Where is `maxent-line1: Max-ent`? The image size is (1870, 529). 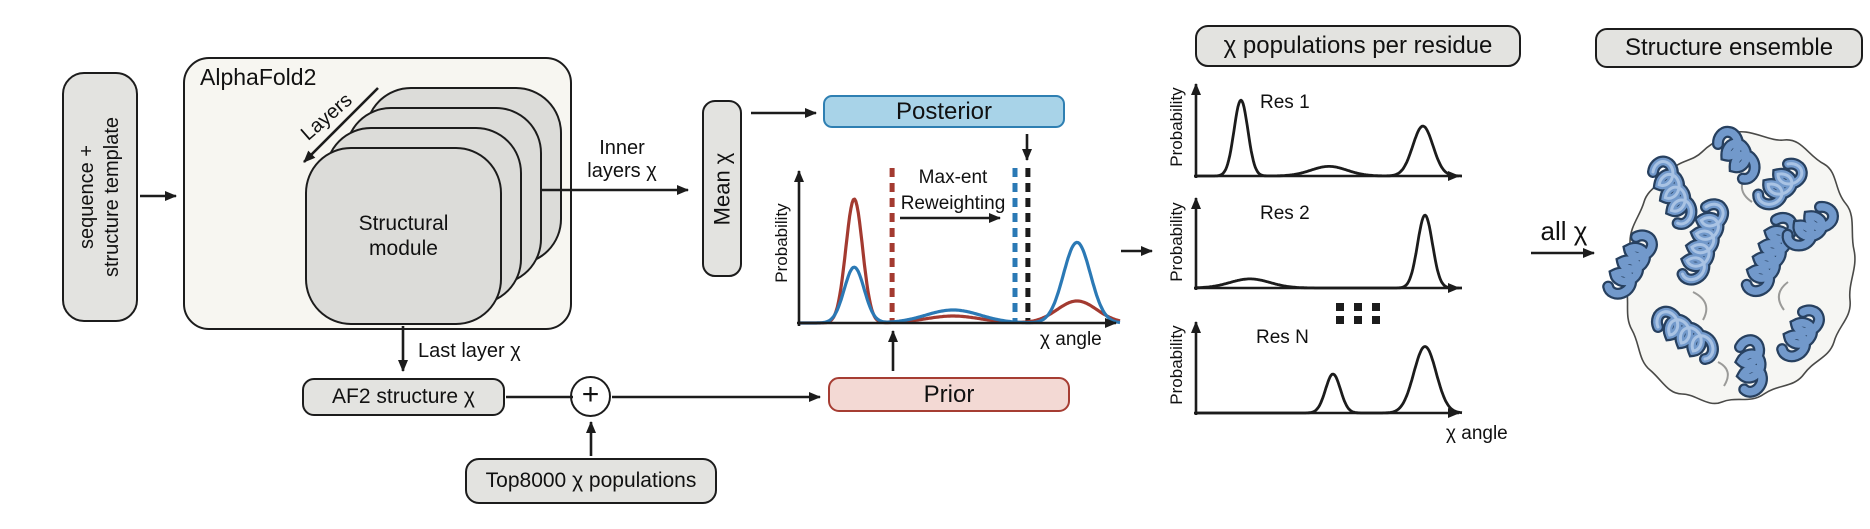
maxent-line1: Max-ent is located at coordinates (953, 177).